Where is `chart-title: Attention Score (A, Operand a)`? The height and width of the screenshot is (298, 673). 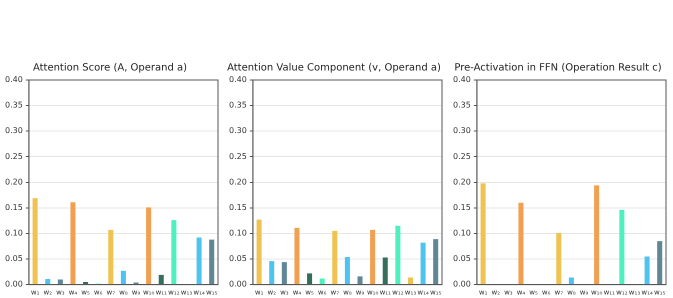
chart-title: Attention Score (A, Operand a) is located at coordinates (110, 68).